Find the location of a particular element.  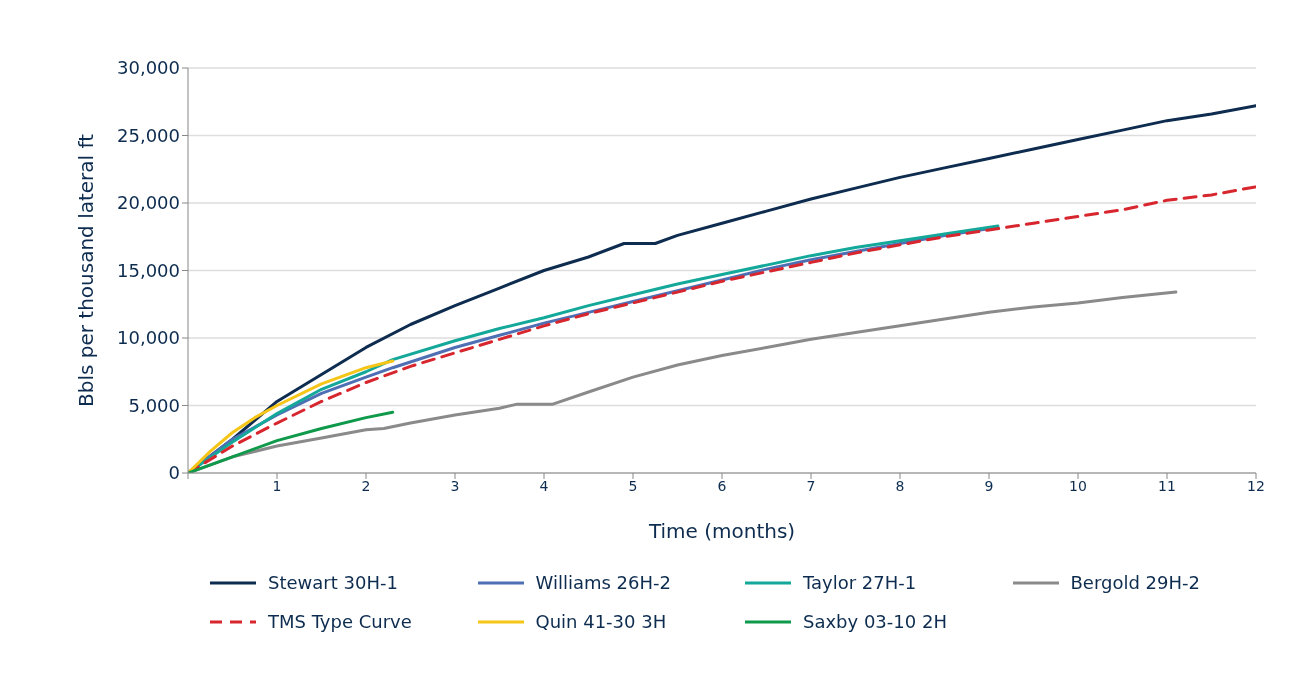

legend-label: Saxby 03-10 2H is located at coordinates (875, 621).